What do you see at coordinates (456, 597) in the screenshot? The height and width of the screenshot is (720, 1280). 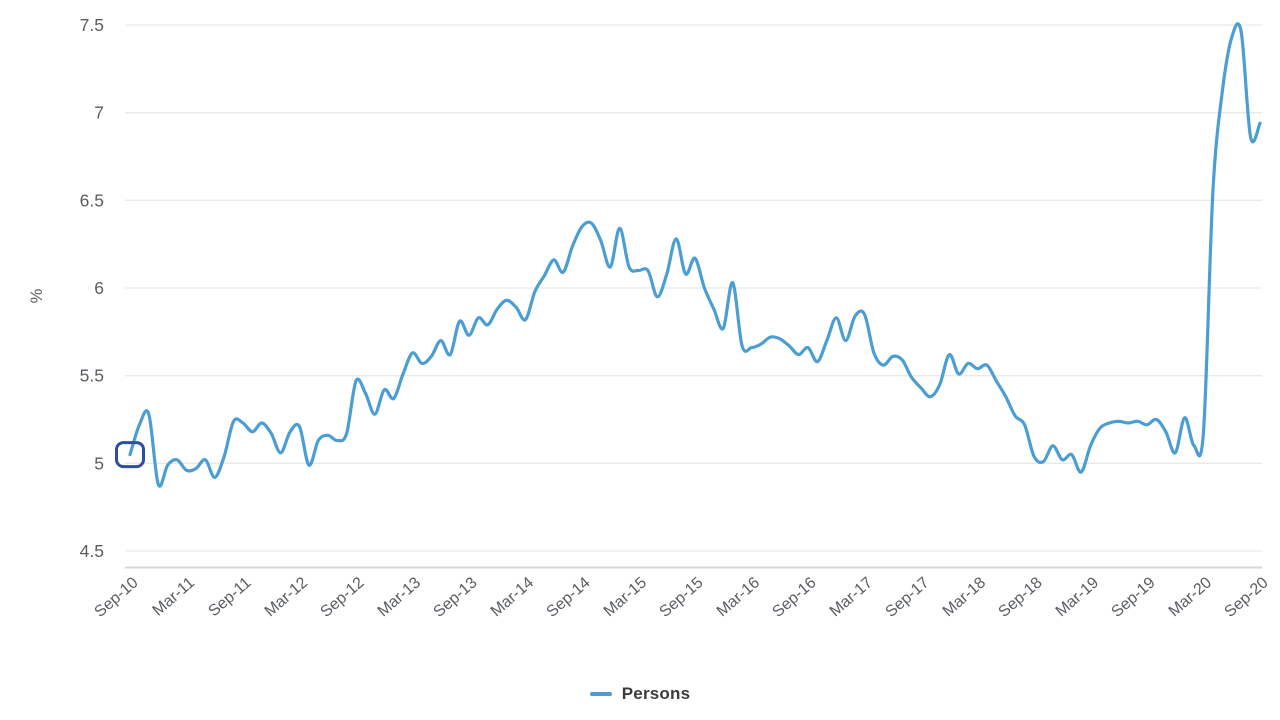 I see `x-tick-label: Sep-13` at bounding box center [456, 597].